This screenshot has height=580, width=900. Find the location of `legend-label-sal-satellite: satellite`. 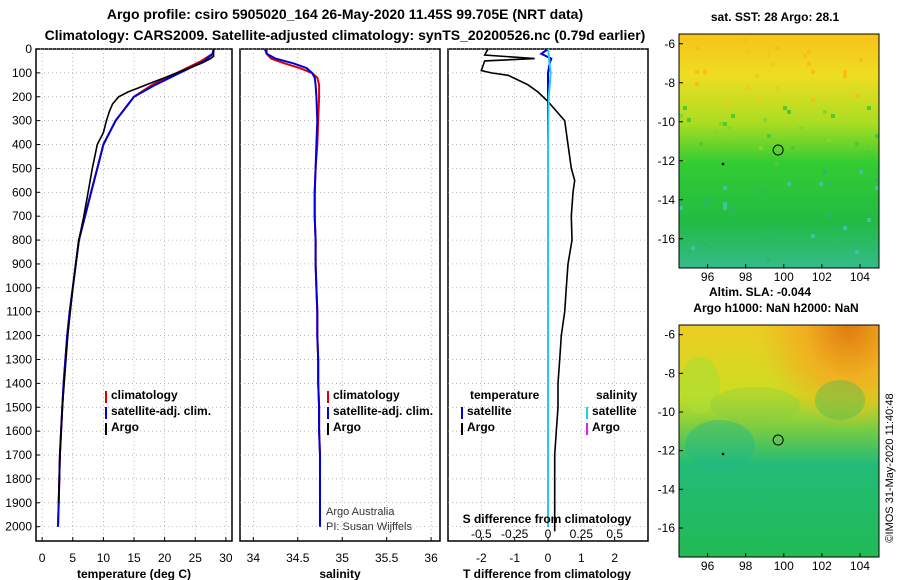

legend-label-sal-satellite: satellite is located at coordinates (614, 411).